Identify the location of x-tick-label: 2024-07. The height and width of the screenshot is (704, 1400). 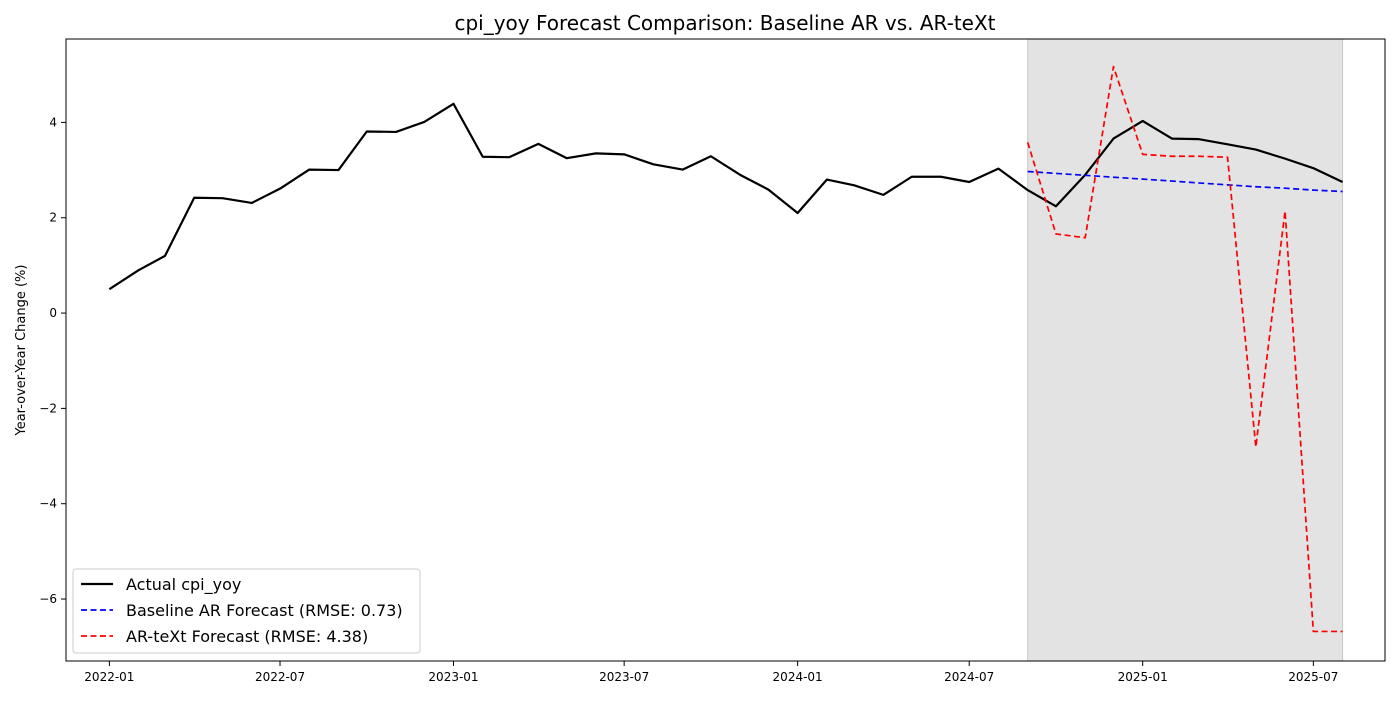
(969, 677).